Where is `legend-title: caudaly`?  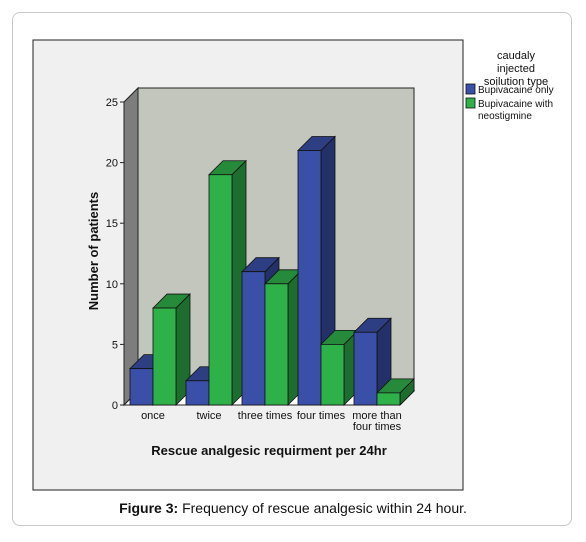
legend-title: caudaly is located at coordinates (516, 56).